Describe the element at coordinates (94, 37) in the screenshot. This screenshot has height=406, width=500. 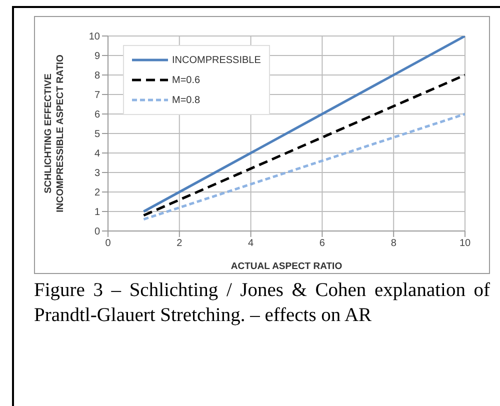
I see `y-tick-label: 10` at that location.